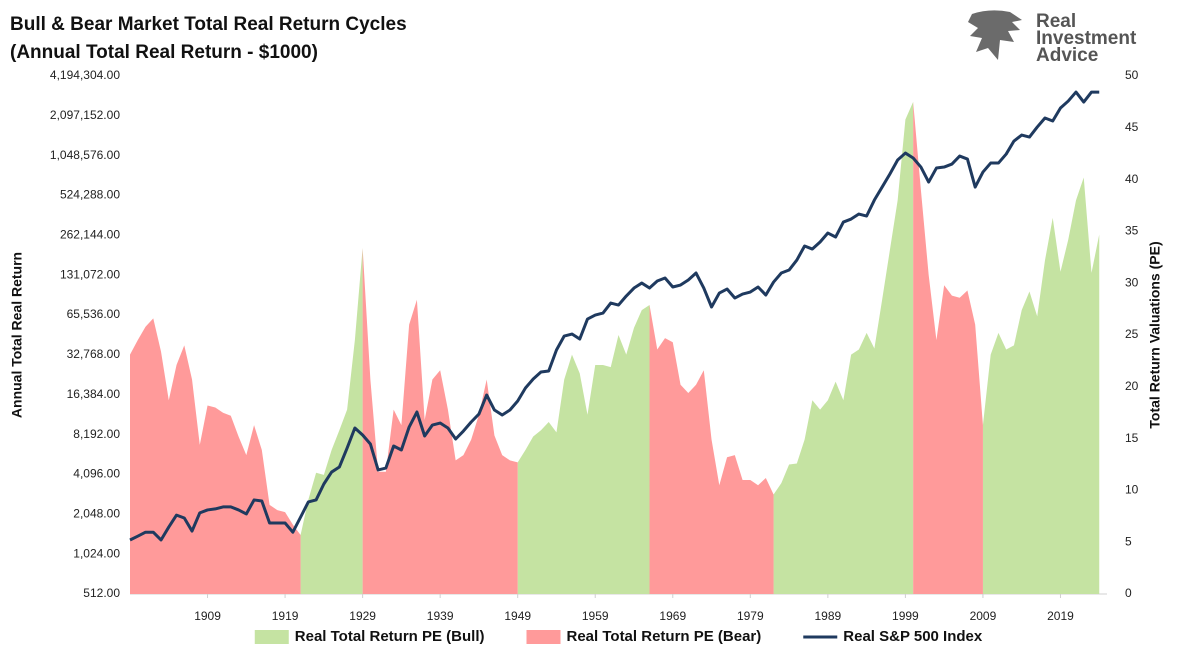  Describe the element at coordinates (17, 335) in the screenshot. I see `y-axis-label: Annual Total Real Return` at that location.